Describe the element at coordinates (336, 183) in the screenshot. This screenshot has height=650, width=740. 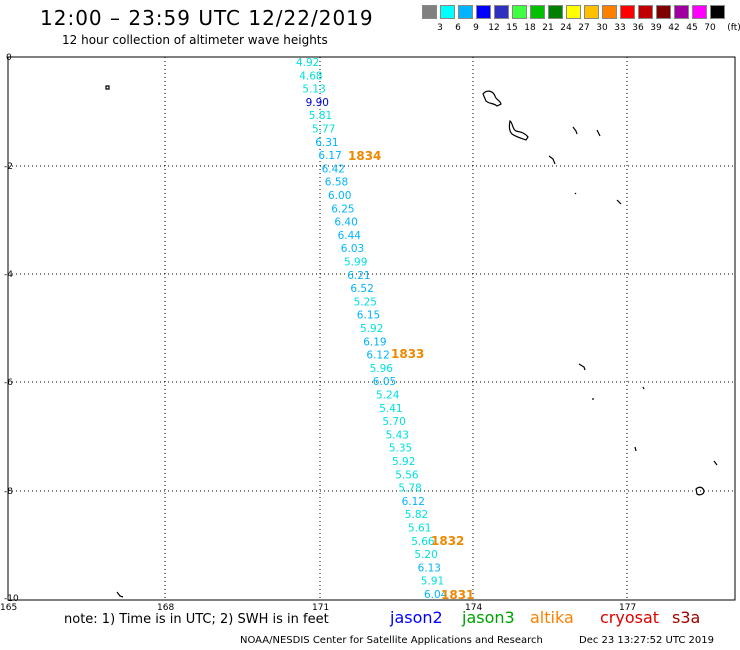
I see `wave-height-value: 6.58` at that location.